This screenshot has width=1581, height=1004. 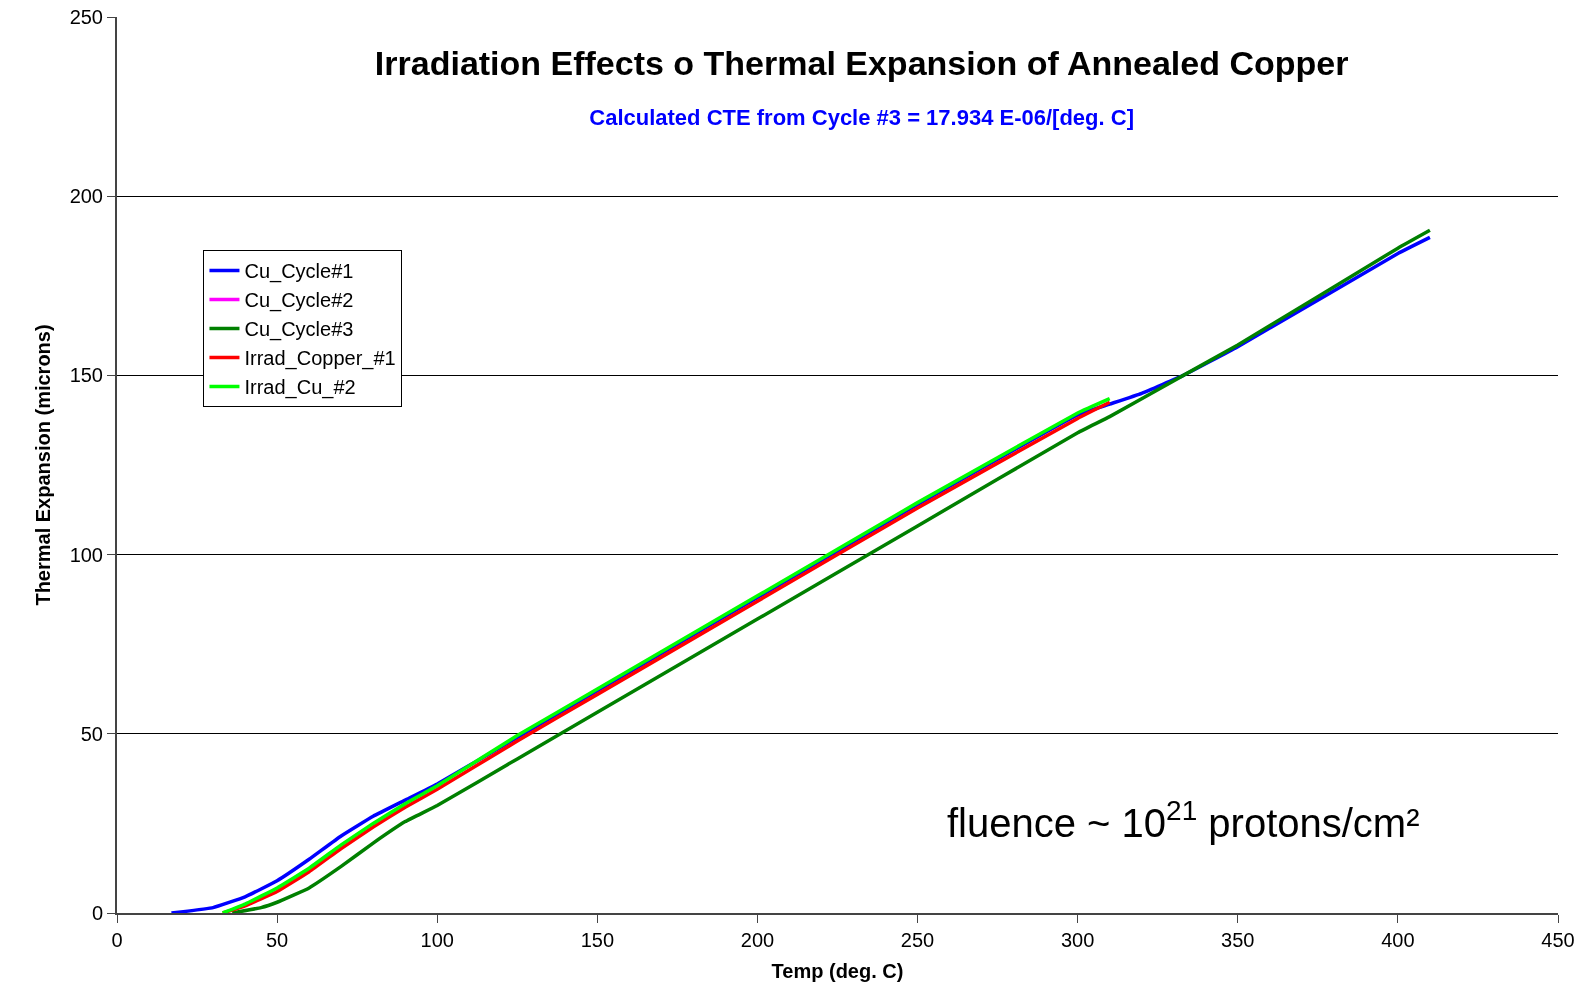 I want to click on x-tick-label: 100, so click(x=437, y=940).